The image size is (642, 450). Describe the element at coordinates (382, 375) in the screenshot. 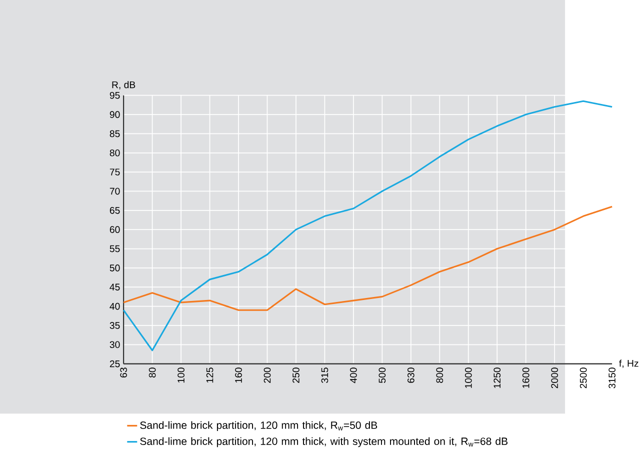

I see `x-tick-label: 500` at that location.